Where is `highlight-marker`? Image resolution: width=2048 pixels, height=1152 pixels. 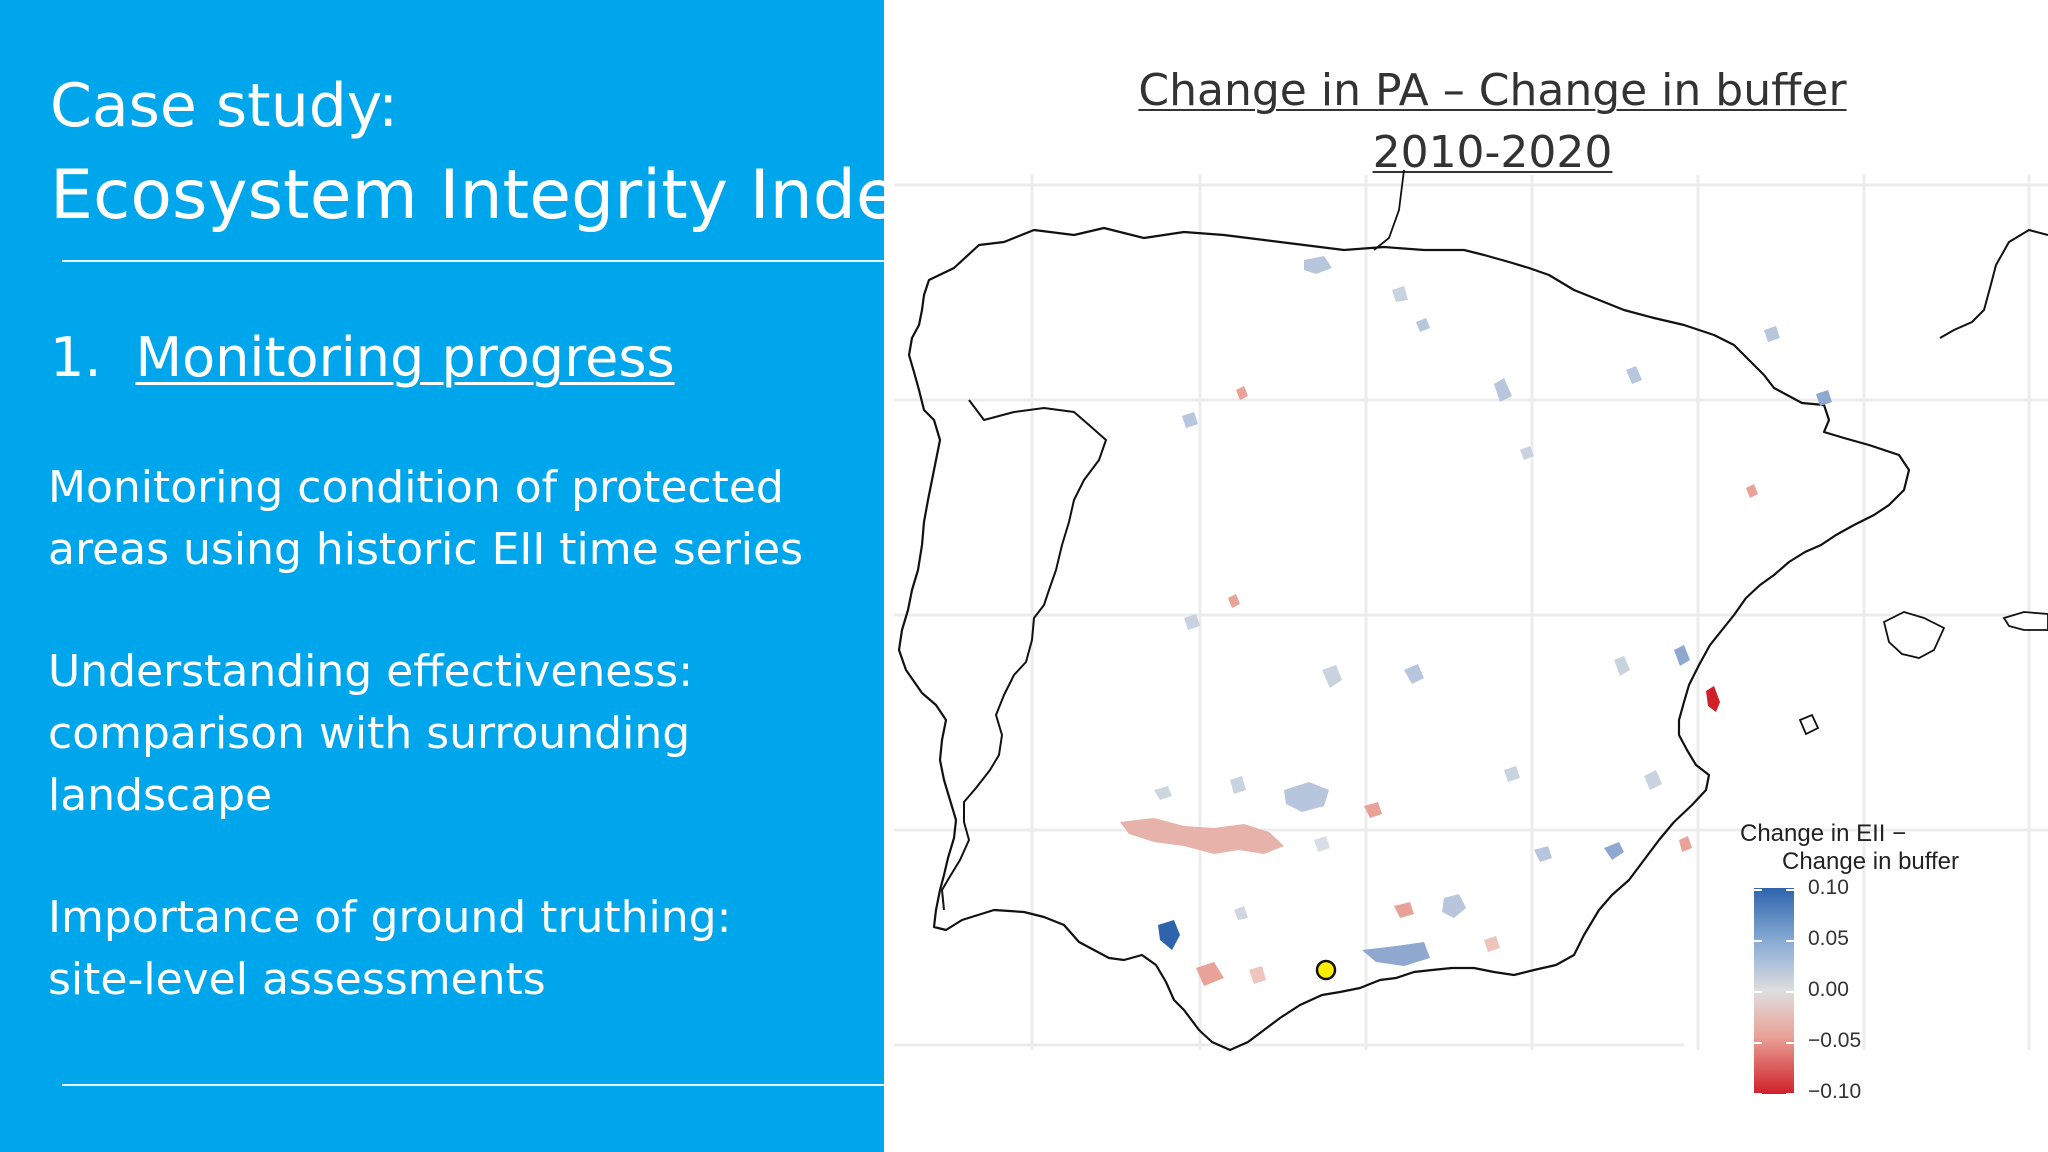 highlight-marker is located at coordinates (1326, 970).